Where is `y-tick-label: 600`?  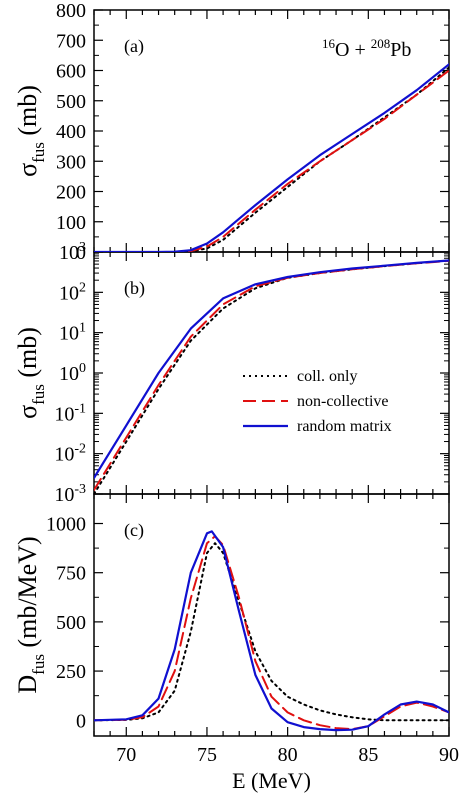 y-tick-label: 600 is located at coordinates (71, 72).